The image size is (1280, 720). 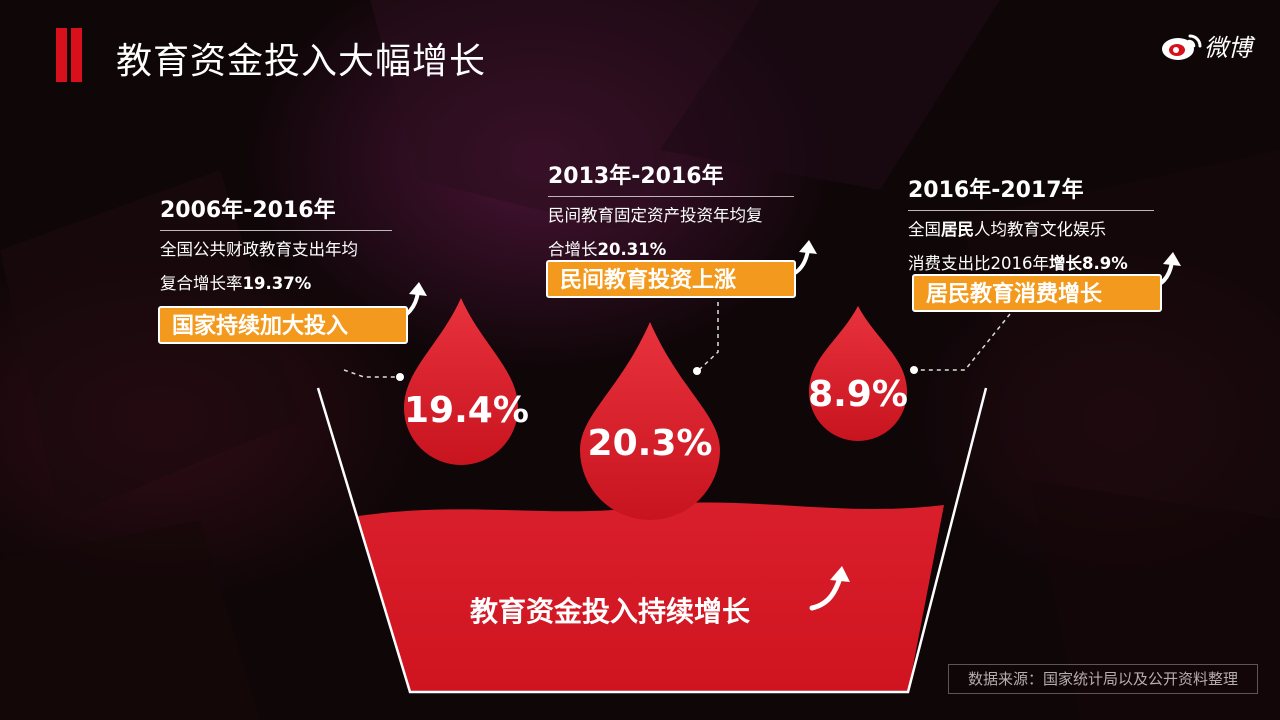 I want to click on basin-label: 教育资金投入持续增长, so click(x=610, y=611).